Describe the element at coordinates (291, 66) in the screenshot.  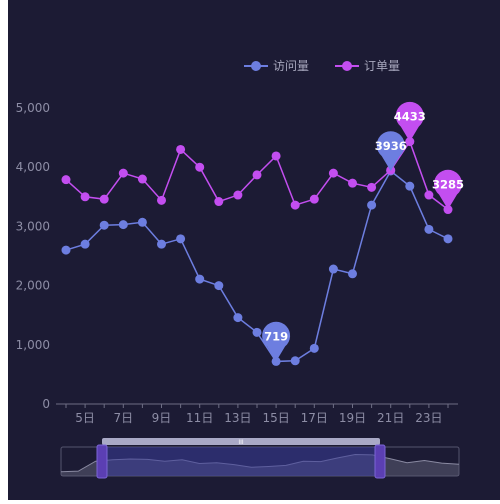
I see `legend-label: 访问量` at that location.